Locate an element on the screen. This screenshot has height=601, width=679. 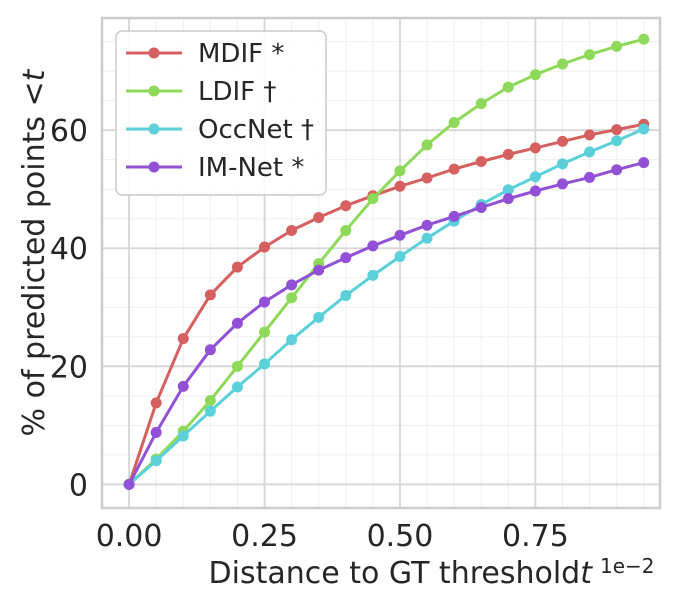
legend-label: OccNet † is located at coordinates (256, 130).